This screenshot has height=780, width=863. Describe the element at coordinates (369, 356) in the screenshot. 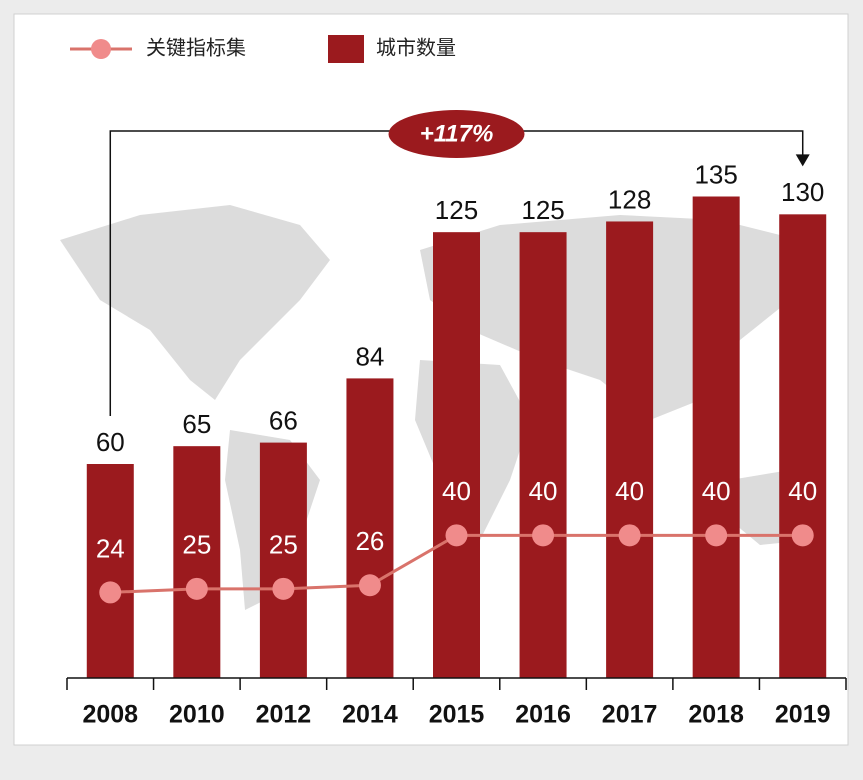

I see `bar-value-label: 84` at that location.